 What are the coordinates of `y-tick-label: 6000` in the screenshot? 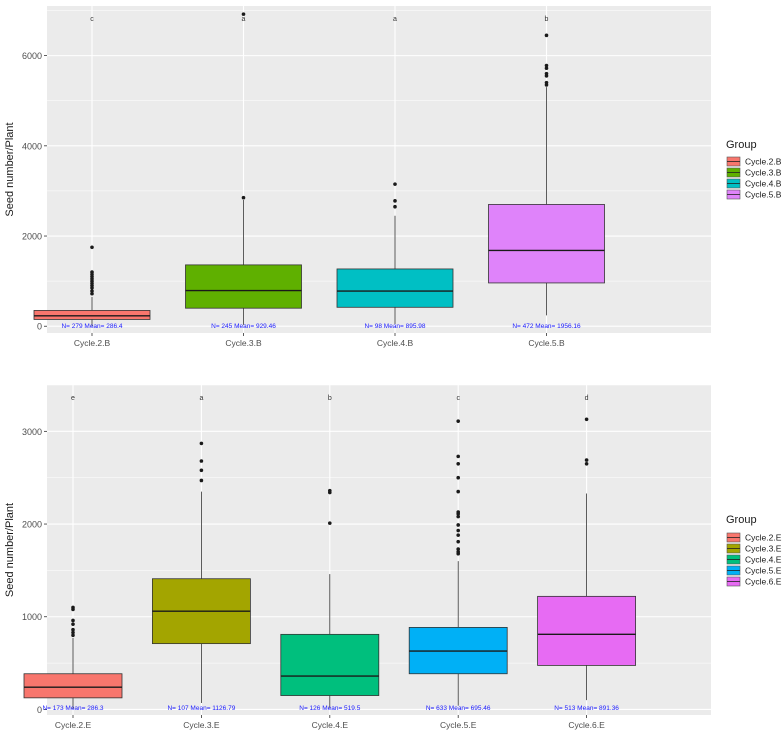 It's located at (32, 56).